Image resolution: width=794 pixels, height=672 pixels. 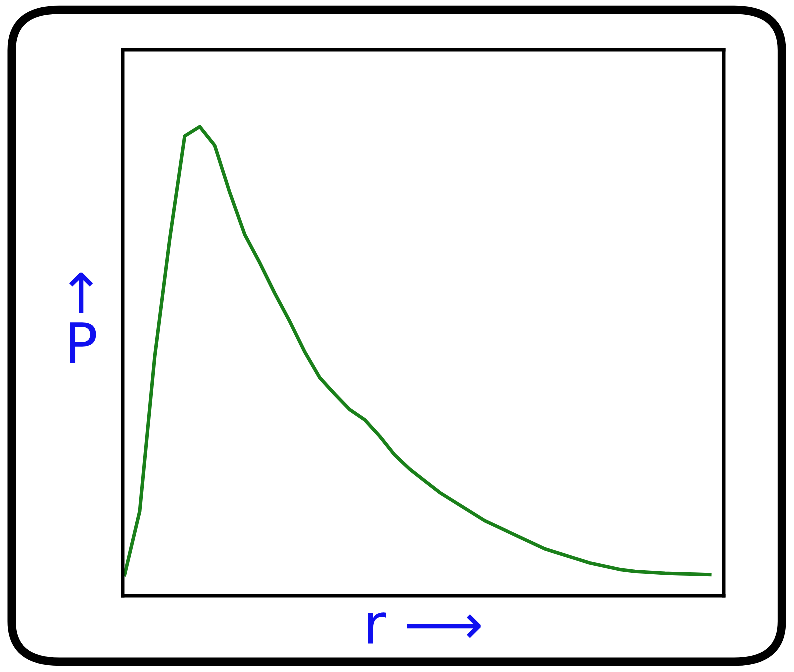 I want to click on x-axis-title: r ⟶, so click(x=424, y=628).